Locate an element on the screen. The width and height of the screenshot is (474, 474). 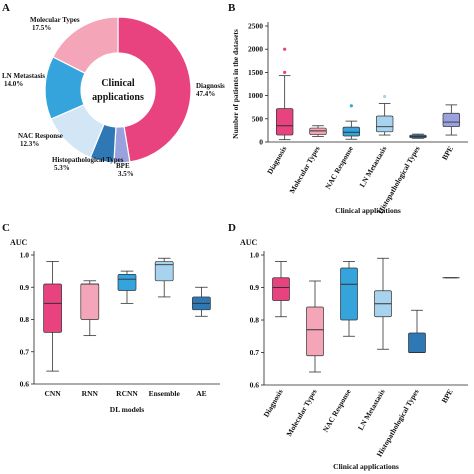
donut-value-ln-metastasis: 14.0% is located at coordinates (13, 84).